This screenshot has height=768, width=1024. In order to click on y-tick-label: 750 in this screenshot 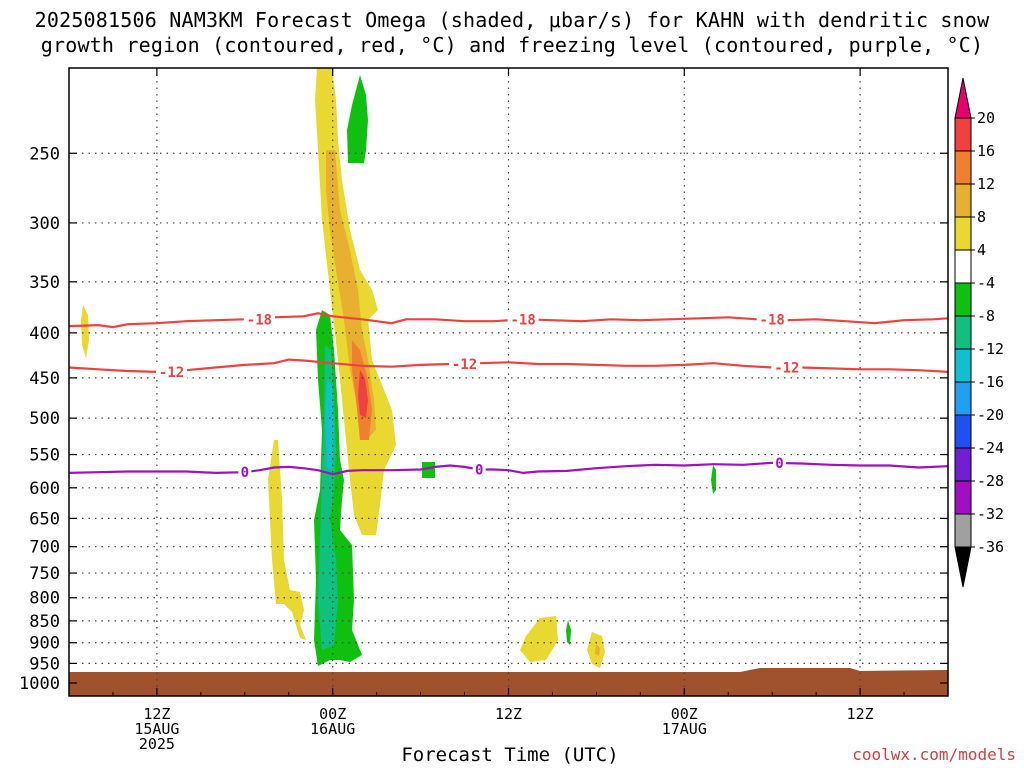, I will do `click(44, 574)`.